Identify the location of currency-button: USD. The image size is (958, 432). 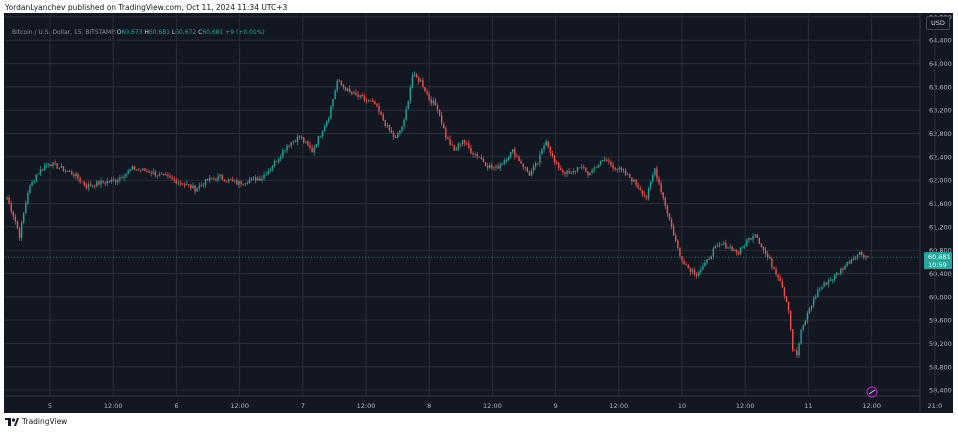
(938, 23).